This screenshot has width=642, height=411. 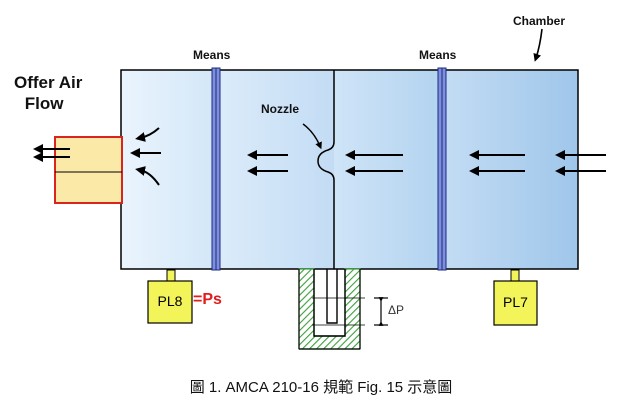 What do you see at coordinates (381, 311) in the screenshot?
I see `delta-p-dimension` at bounding box center [381, 311].